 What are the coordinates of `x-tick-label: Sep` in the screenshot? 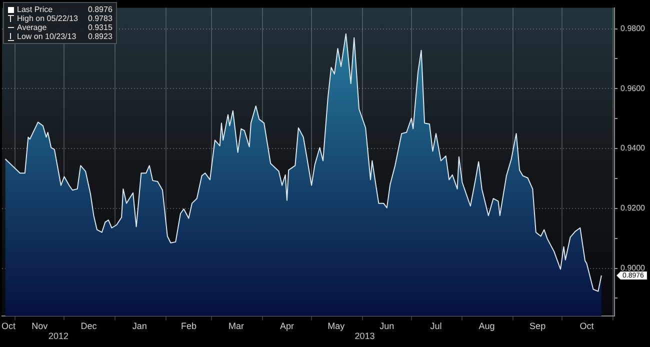 It's located at (538, 326).